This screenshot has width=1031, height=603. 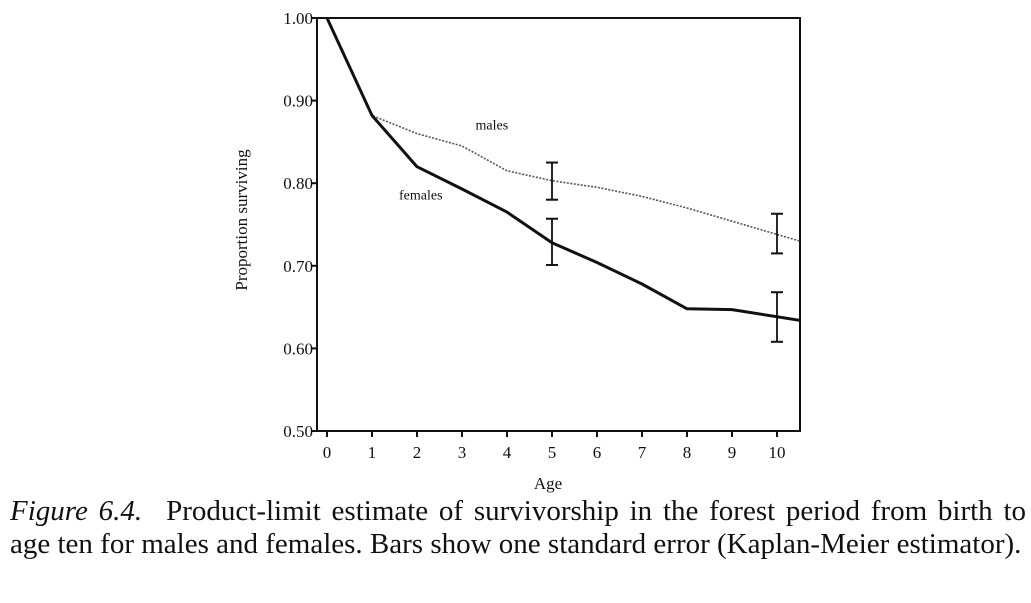 What do you see at coordinates (664, 252) in the screenshot?
I see `error-bars` at bounding box center [664, 252].